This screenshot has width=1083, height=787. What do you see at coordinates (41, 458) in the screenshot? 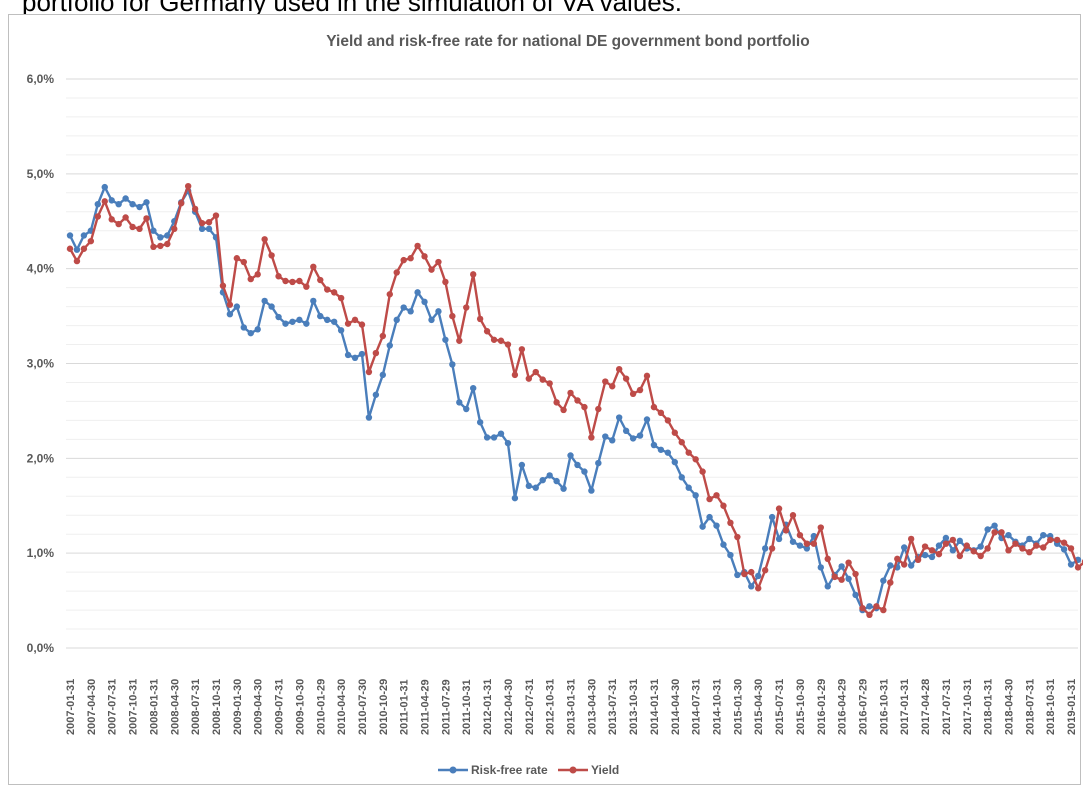
I see `y-tick-label: 2,0%` at bounding box center [41, 458].